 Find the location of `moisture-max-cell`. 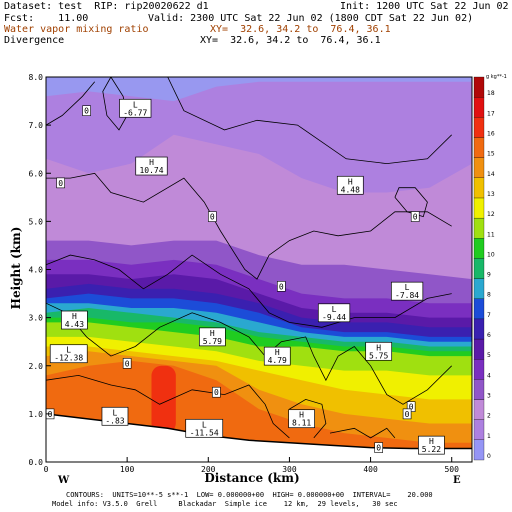

moisture-max-cell is located at coordinates (163, 399).